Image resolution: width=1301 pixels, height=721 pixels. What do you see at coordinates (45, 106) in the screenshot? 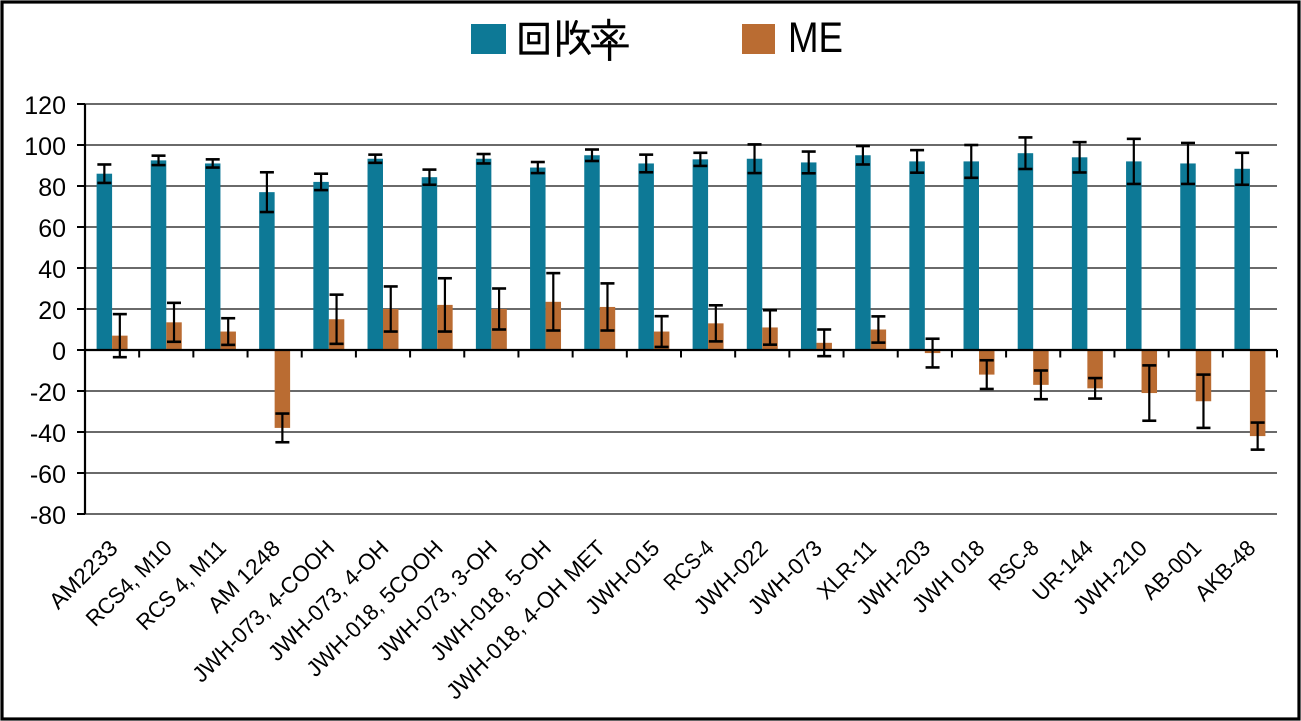
I see `svg-text: 120` at bounding box center [45, 106].